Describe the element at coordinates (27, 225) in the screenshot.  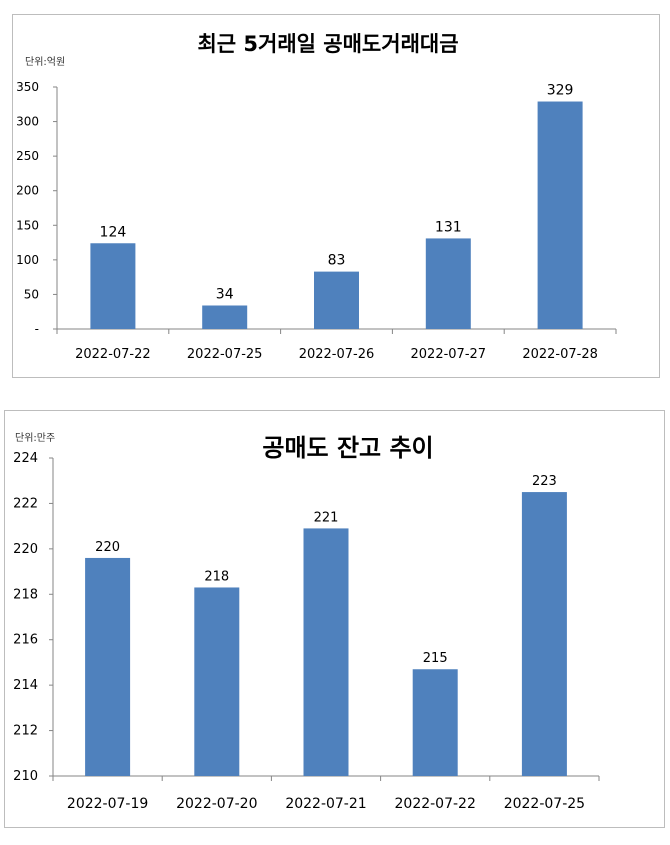
I see `y-tick-label: 150` at that location.